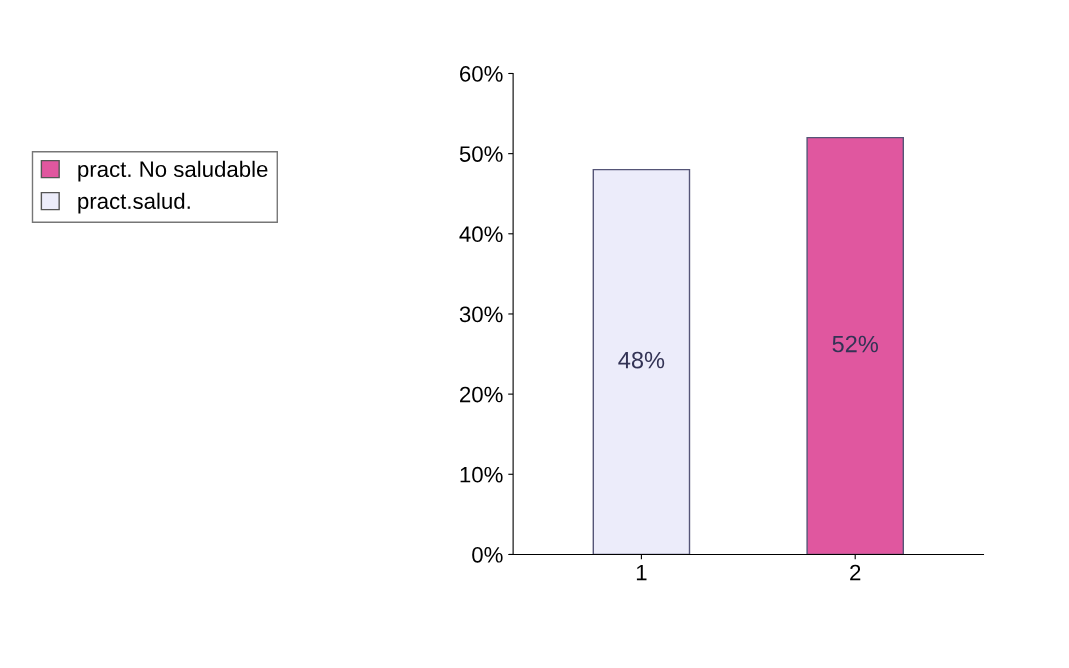 The image size is (1069, 668). I want to click on y-tick-label: 40%, so click(481, 234).